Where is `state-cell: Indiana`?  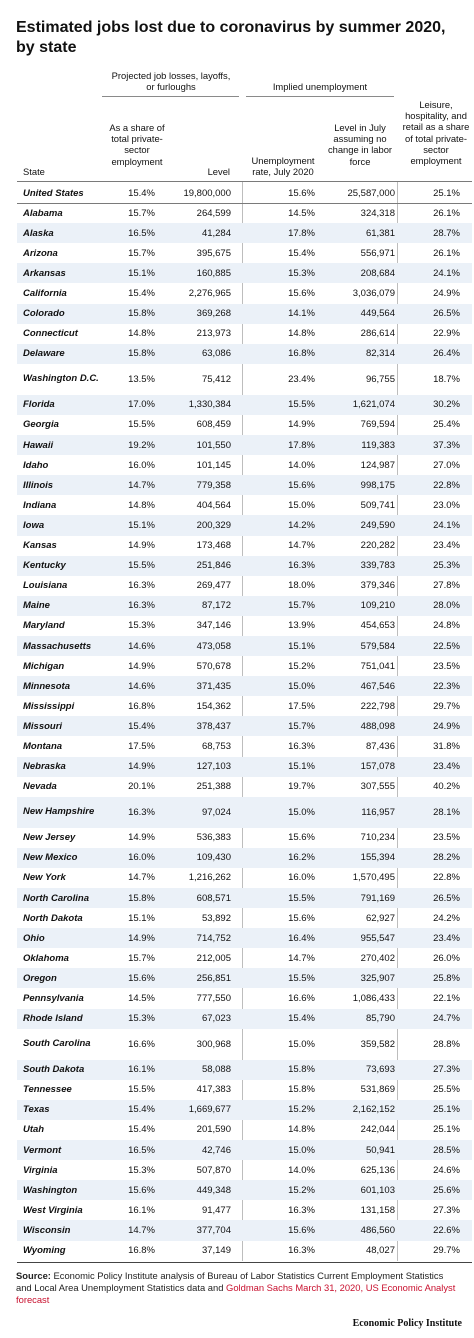 state-cell: Indiana is located at coordinates (40, 505).